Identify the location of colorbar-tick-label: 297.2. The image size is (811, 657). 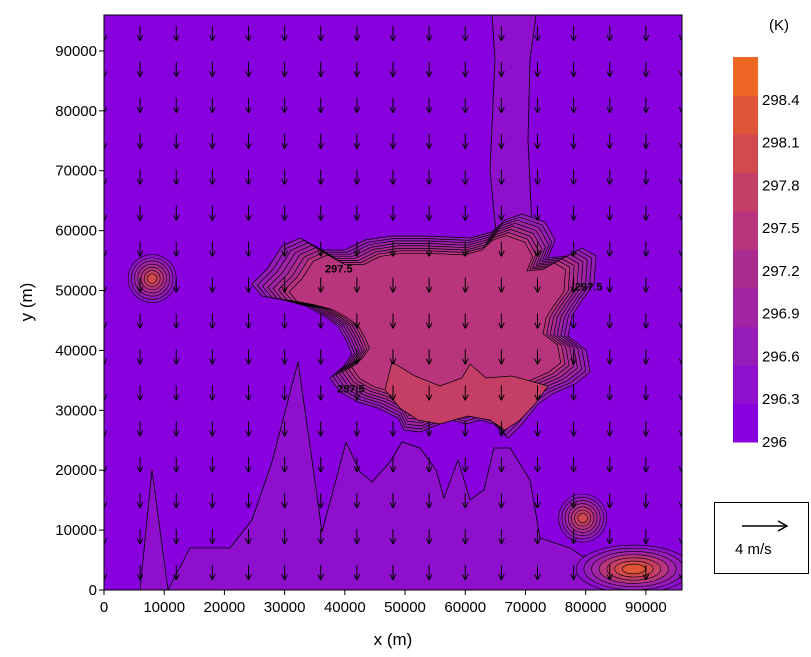
(781, 271).